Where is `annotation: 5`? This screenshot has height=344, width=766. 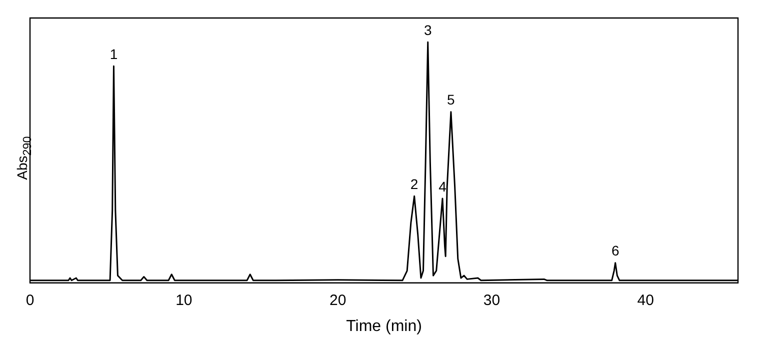
annotation: 5 is located at coordinates (451, 100).